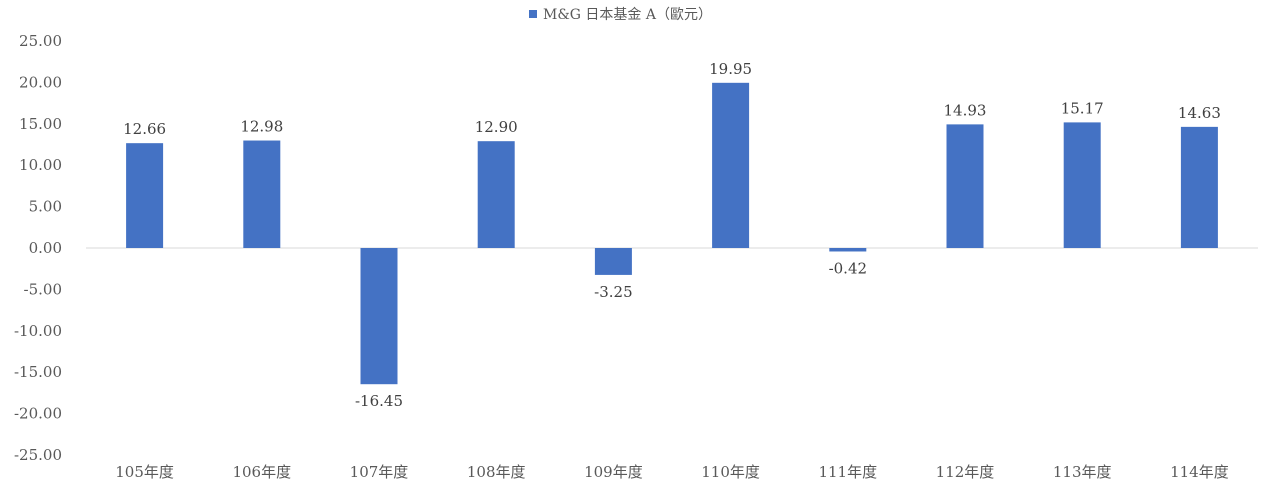  Describe the element at coordinates (40, 82) in the screenshot. I see `y-tick-label: 20.00` at that location.